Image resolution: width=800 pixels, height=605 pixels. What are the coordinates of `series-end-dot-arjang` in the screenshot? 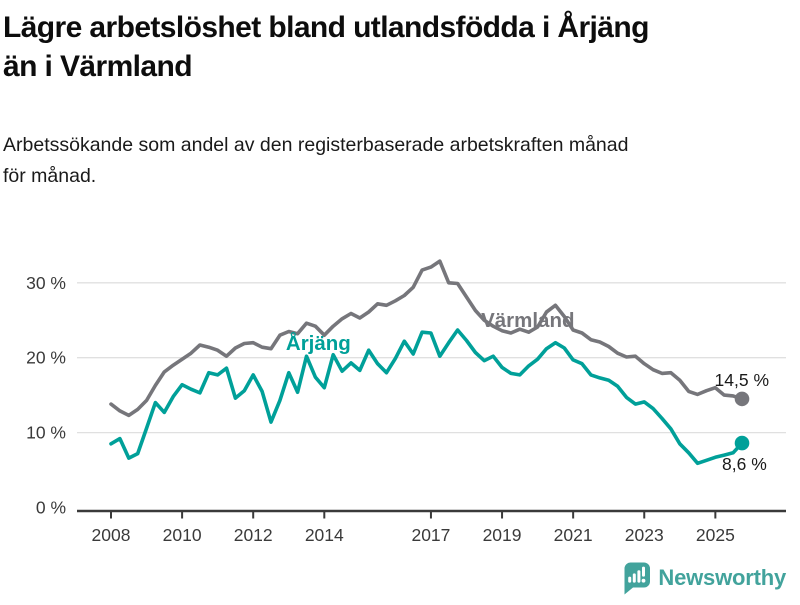 It's located at (742, 443).